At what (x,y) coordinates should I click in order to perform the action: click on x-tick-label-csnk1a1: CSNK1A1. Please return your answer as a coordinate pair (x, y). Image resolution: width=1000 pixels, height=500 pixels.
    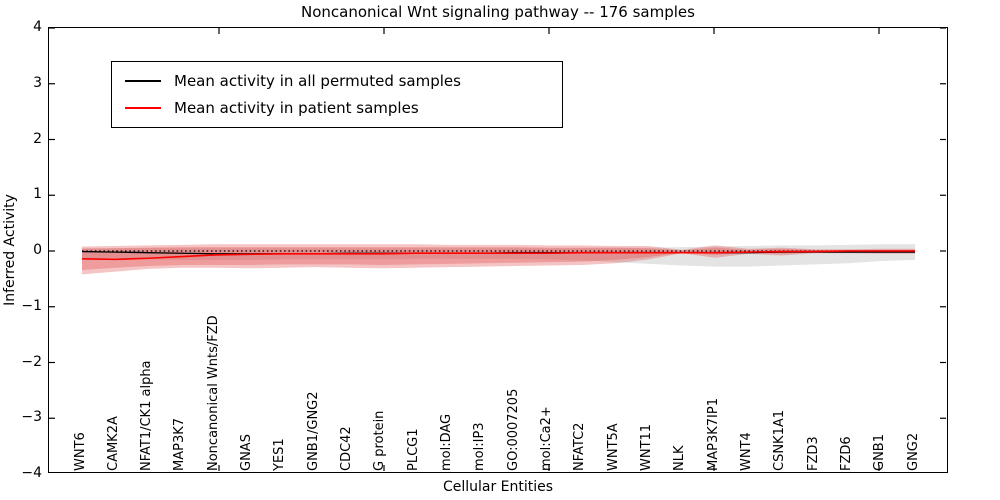
    Looking at the image, I should click on (780, 440).